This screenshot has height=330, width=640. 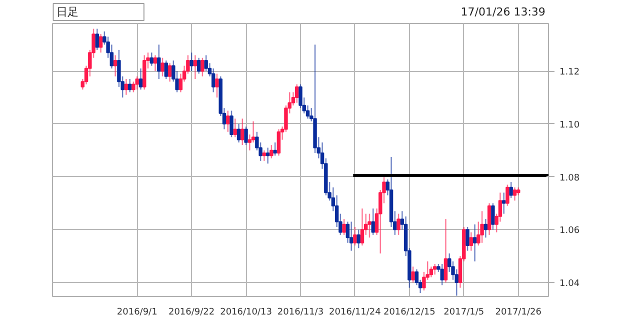 I want to click on text: 日足, so click(x=67, y=12).